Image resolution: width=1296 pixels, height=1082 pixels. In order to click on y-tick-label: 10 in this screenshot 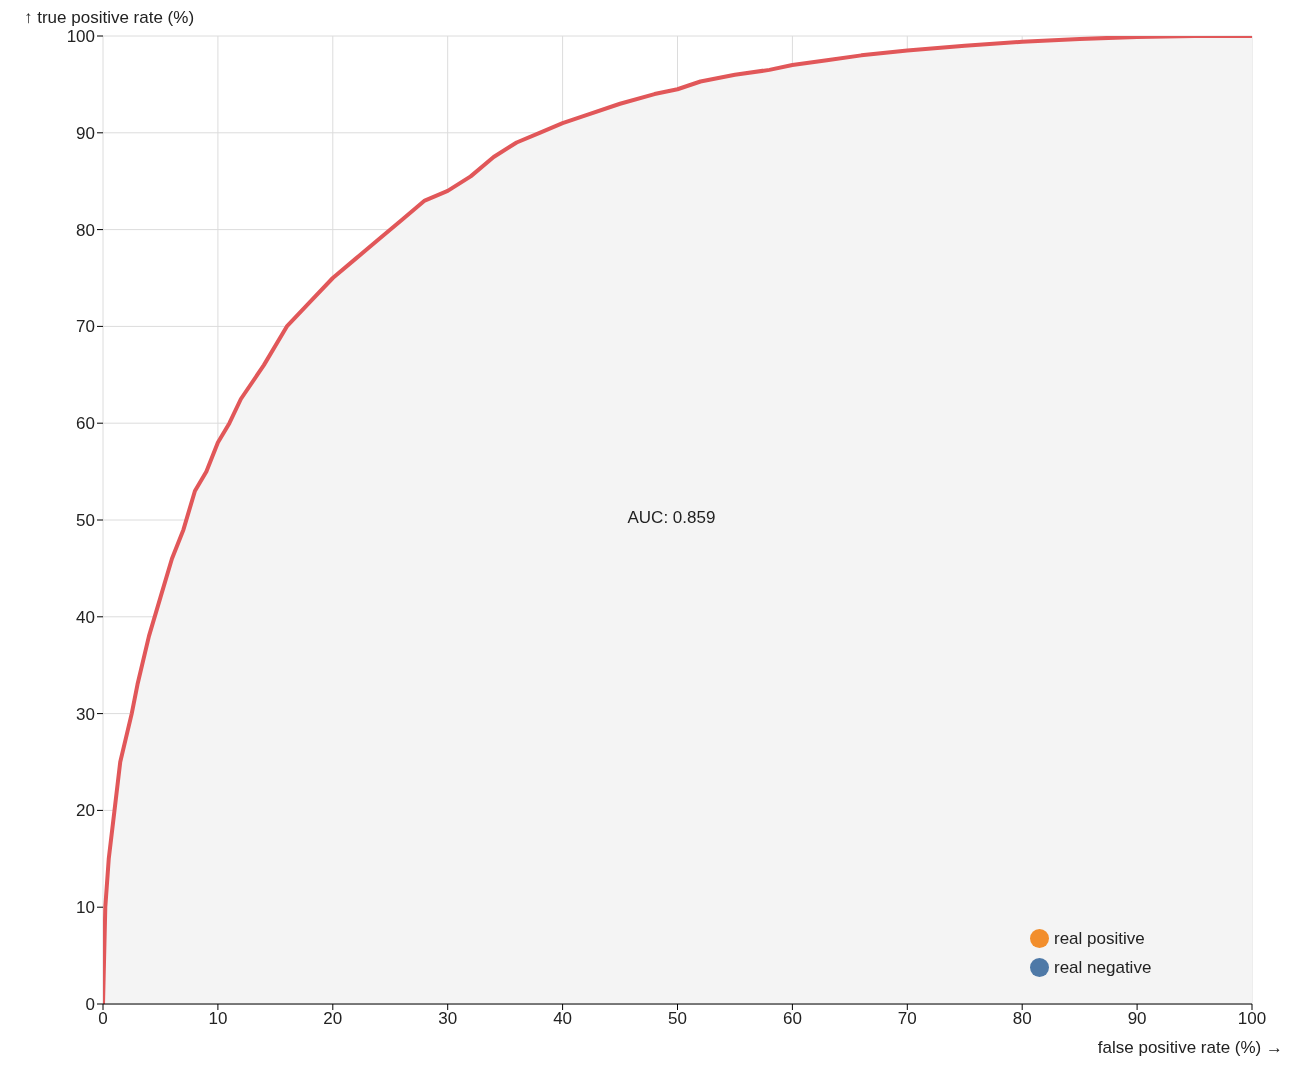, I will do `click(85, 908)`.